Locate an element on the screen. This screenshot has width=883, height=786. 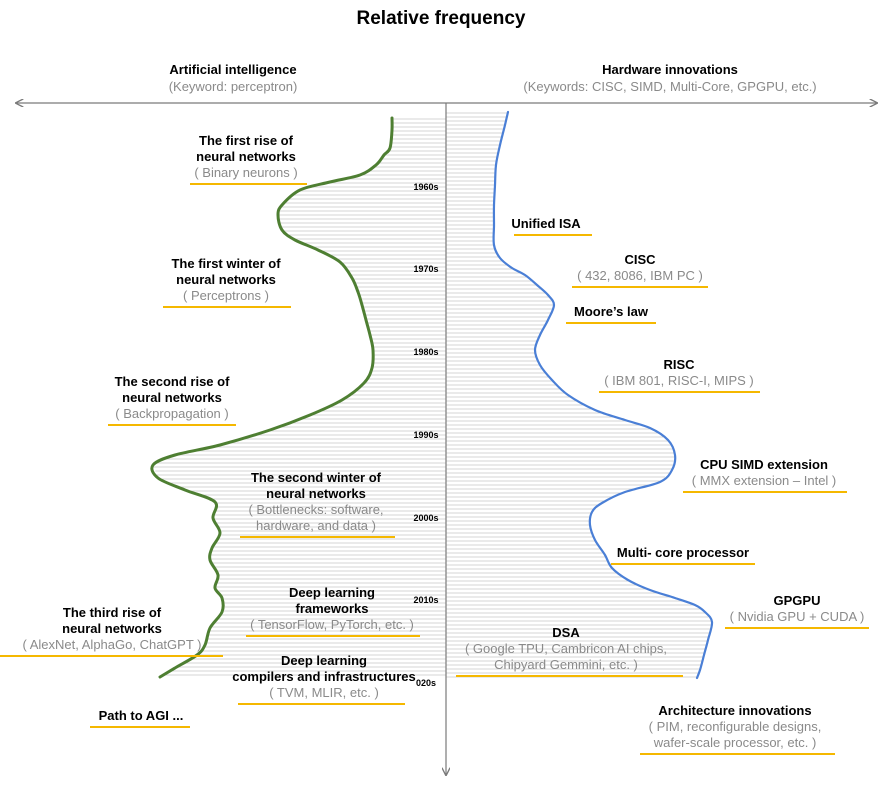
ai-event-title: The second rise of is located at coordinates (172, 381).